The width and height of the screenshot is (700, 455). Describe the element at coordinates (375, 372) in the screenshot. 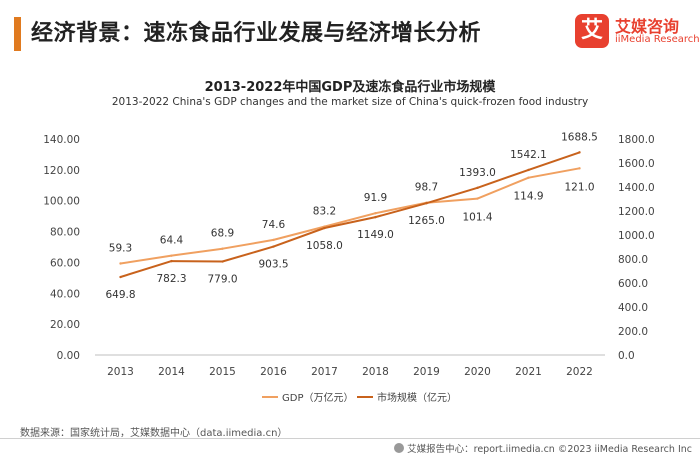

I see `x-tick-label: 2018` at that location.